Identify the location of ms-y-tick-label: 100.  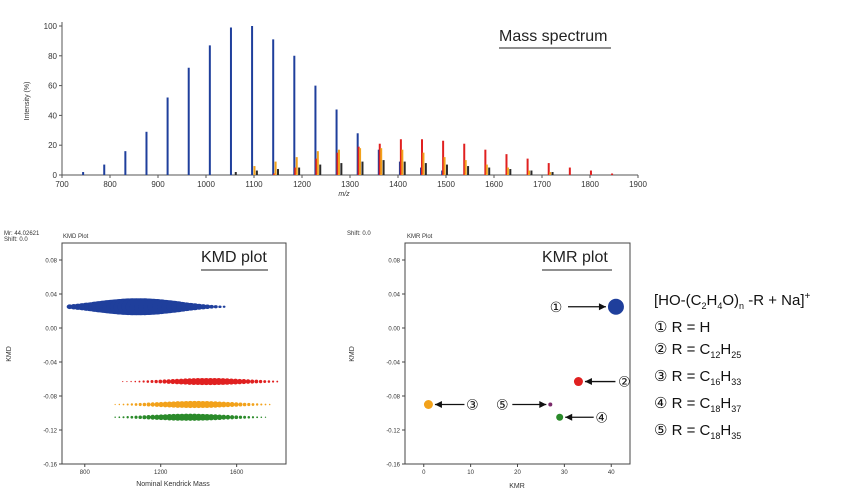
(51, 26).